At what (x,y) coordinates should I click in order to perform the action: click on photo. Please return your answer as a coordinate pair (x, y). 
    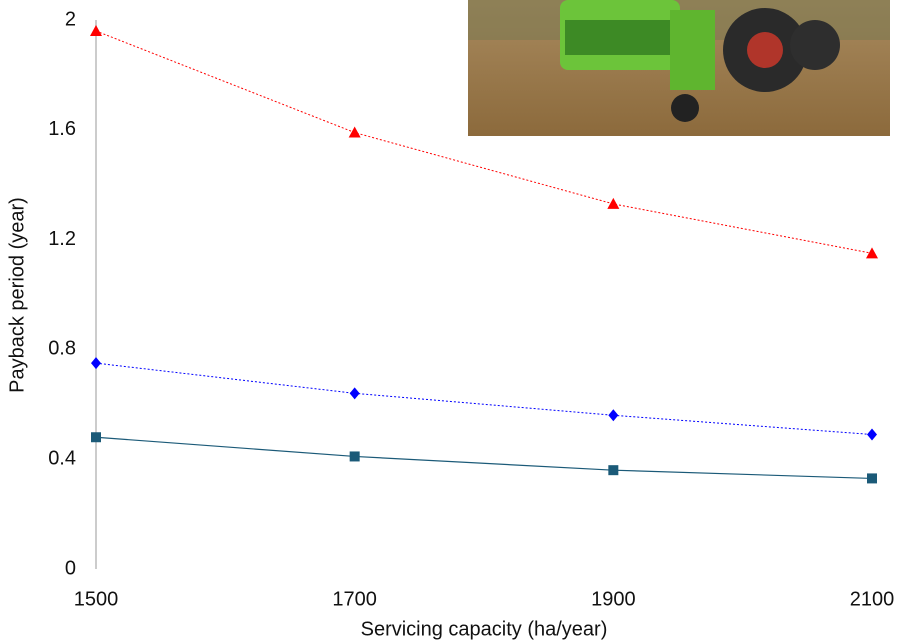
    Looking at the image, I should click on (679, 68).